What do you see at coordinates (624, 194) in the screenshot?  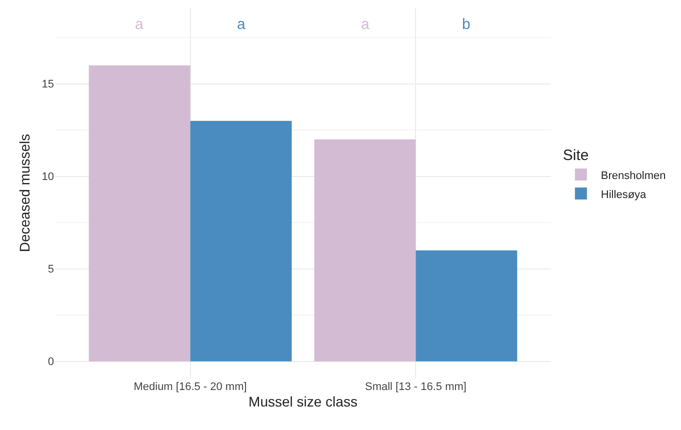 I see `legend-label: Hillesøya` at bounding box center [624, 194].